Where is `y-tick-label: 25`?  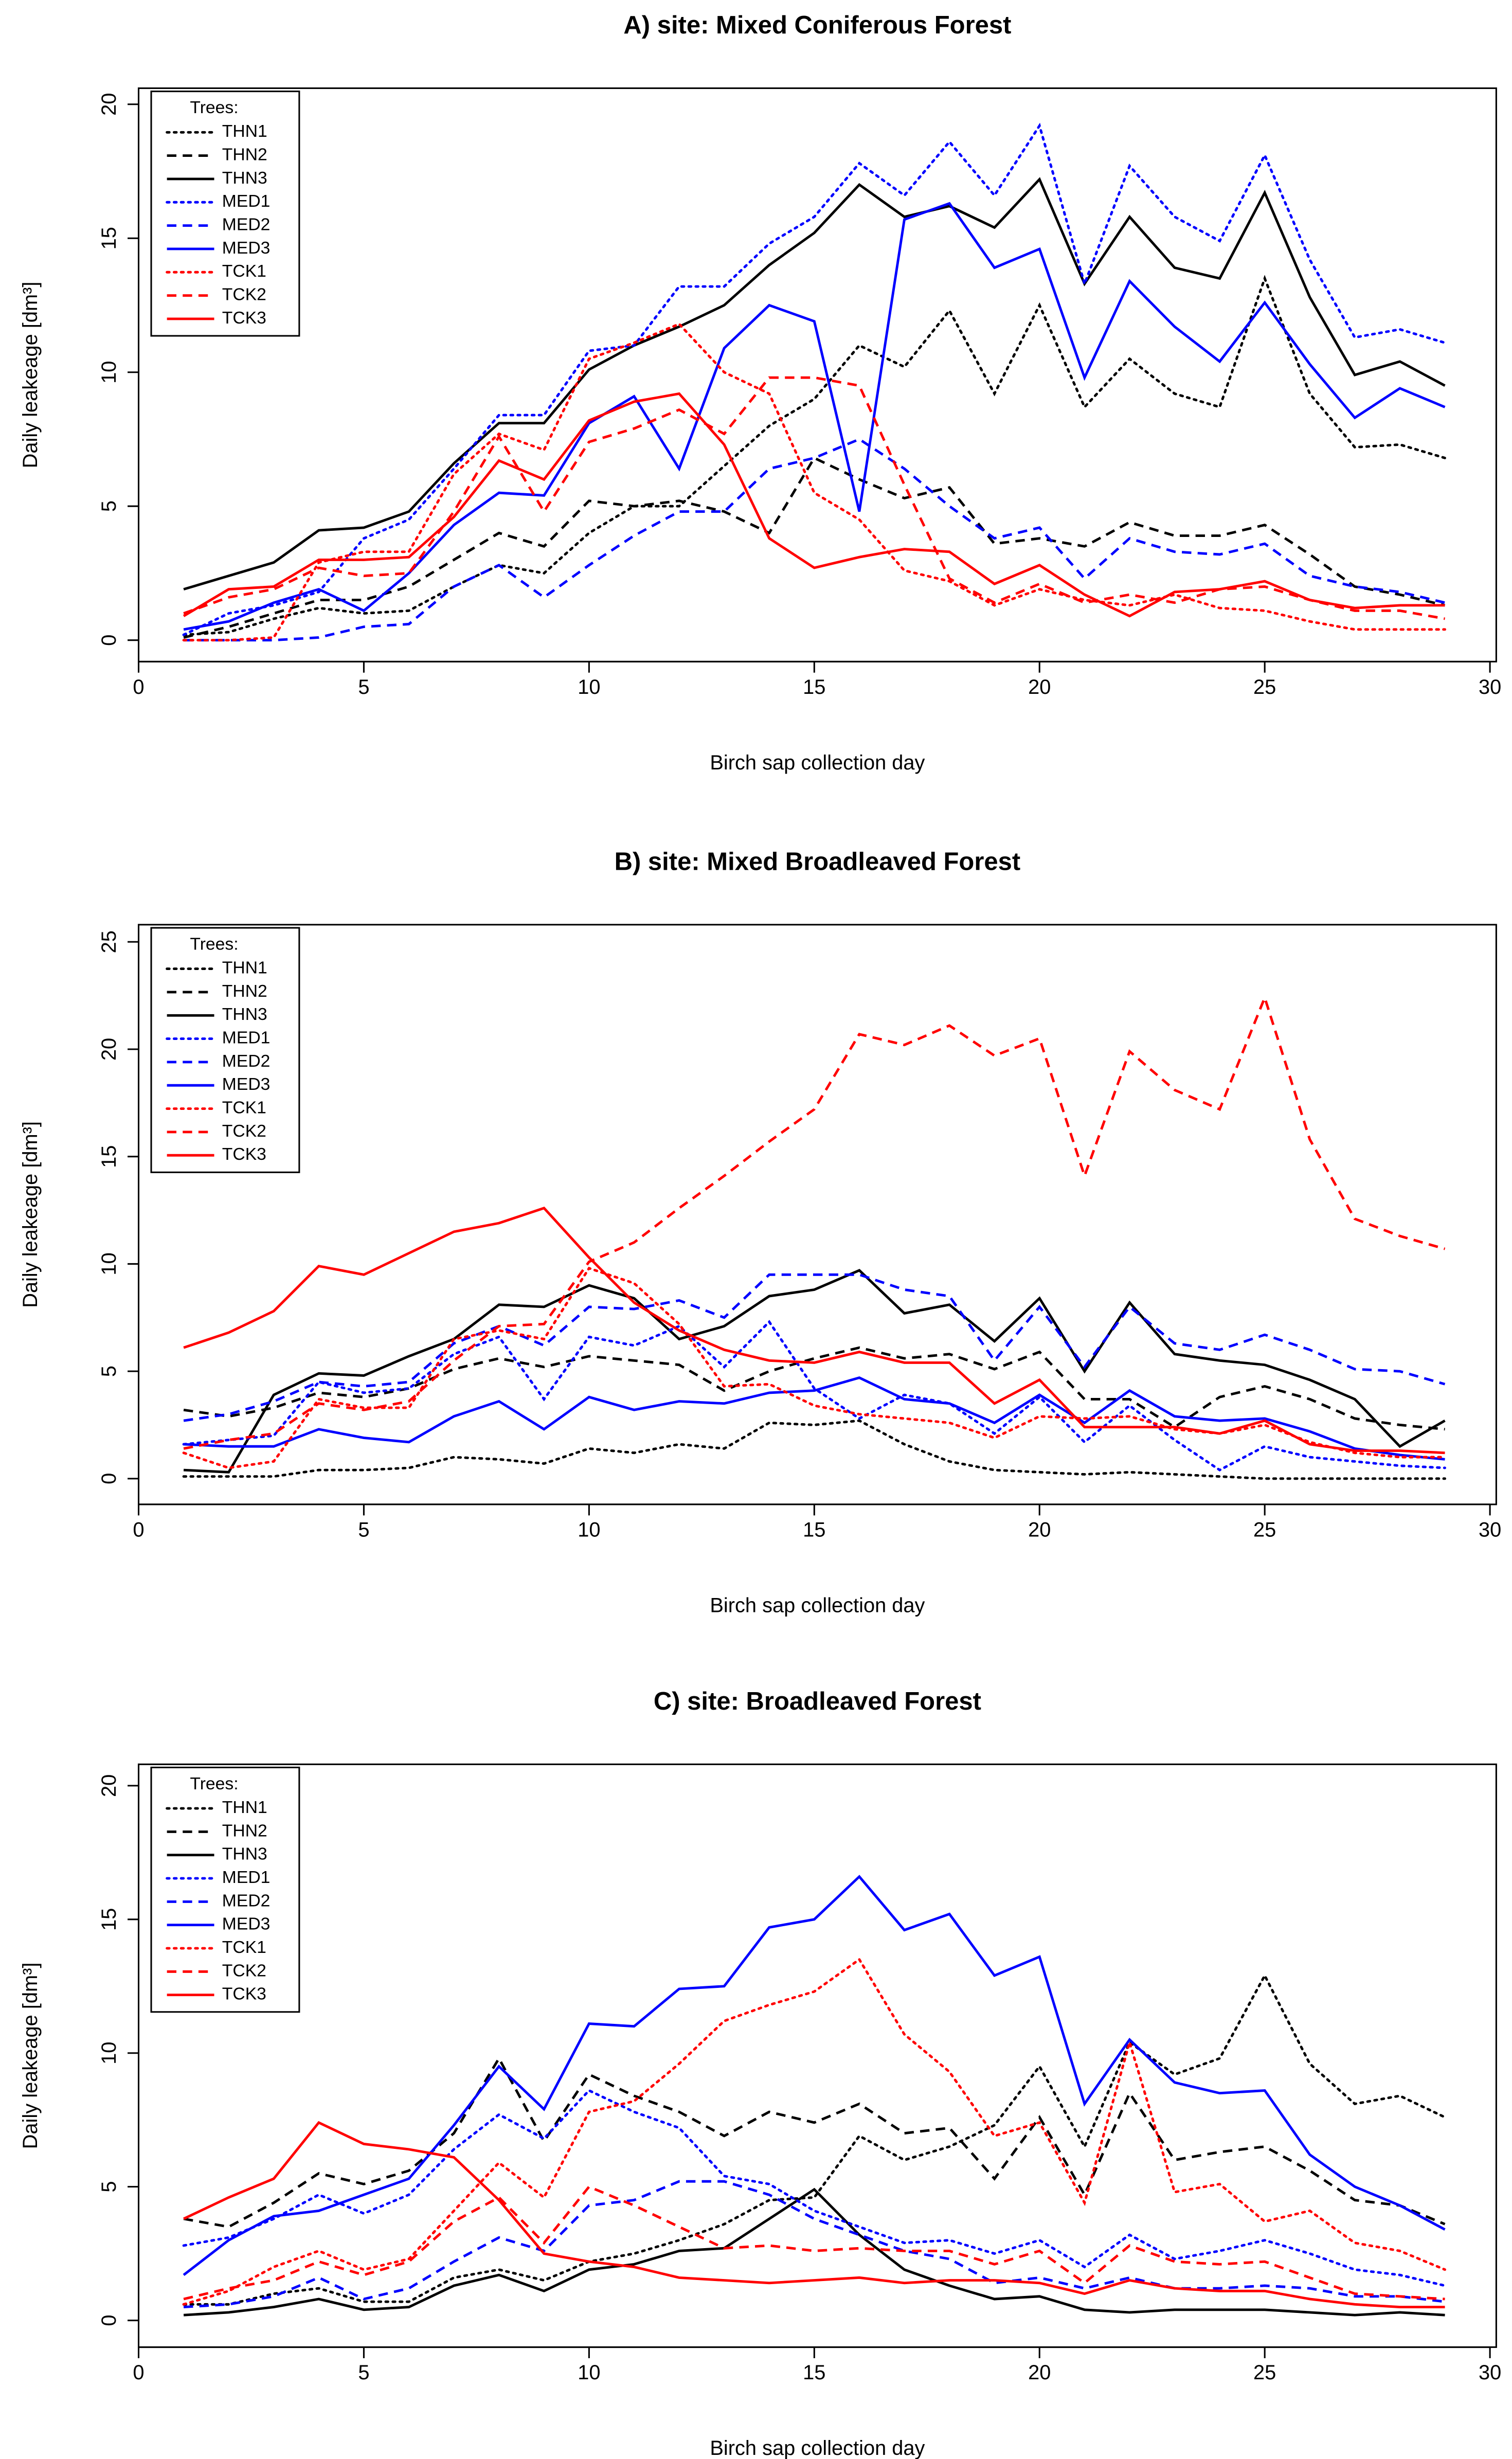
y-tick-label: 25 is located at coordinates (109, 941).